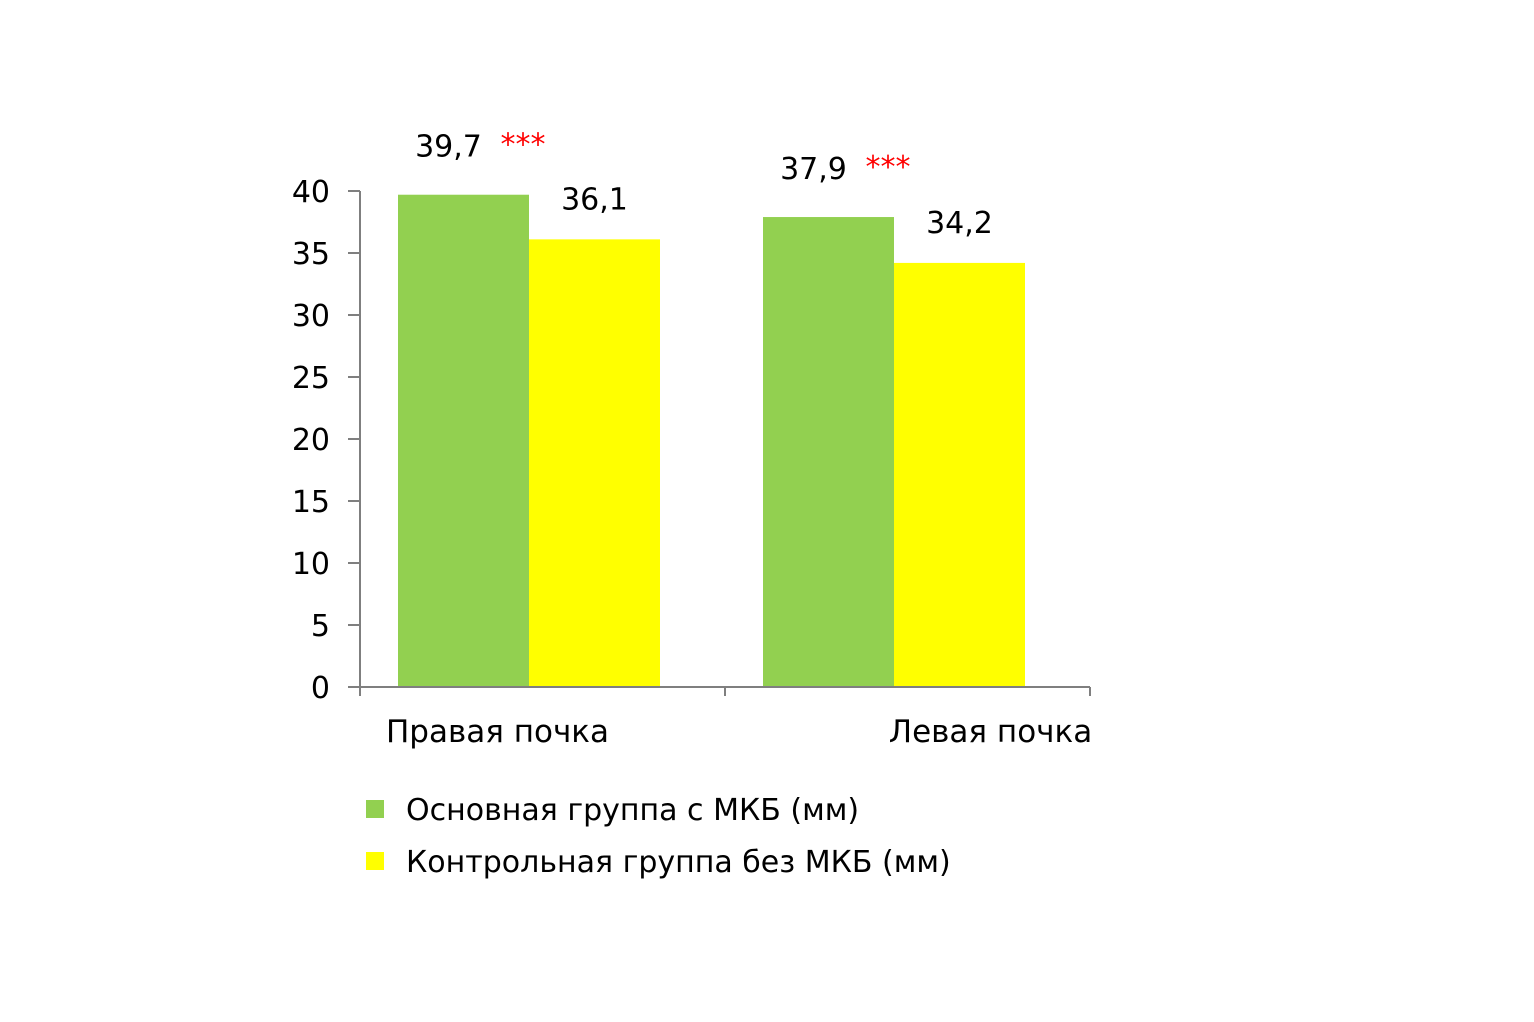  I want to click on data-label: 37,9, so click(813, 169).